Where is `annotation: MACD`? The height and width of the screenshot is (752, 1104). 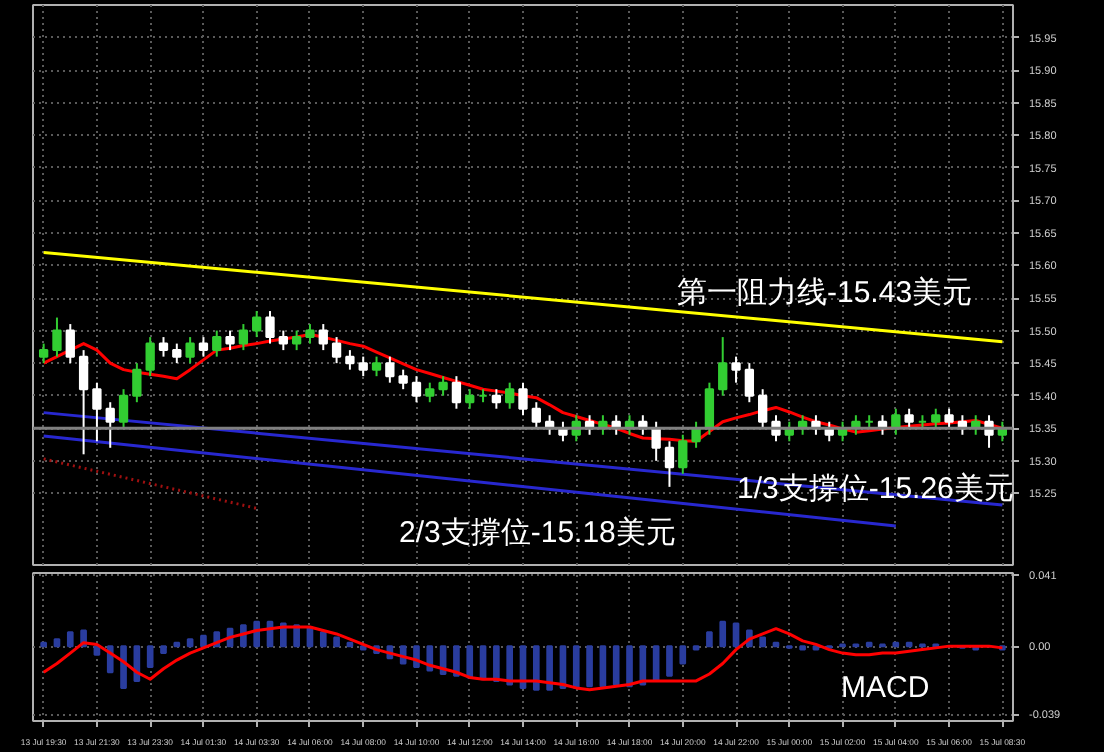 annotation: MACD is located at coordinates (885, 688).